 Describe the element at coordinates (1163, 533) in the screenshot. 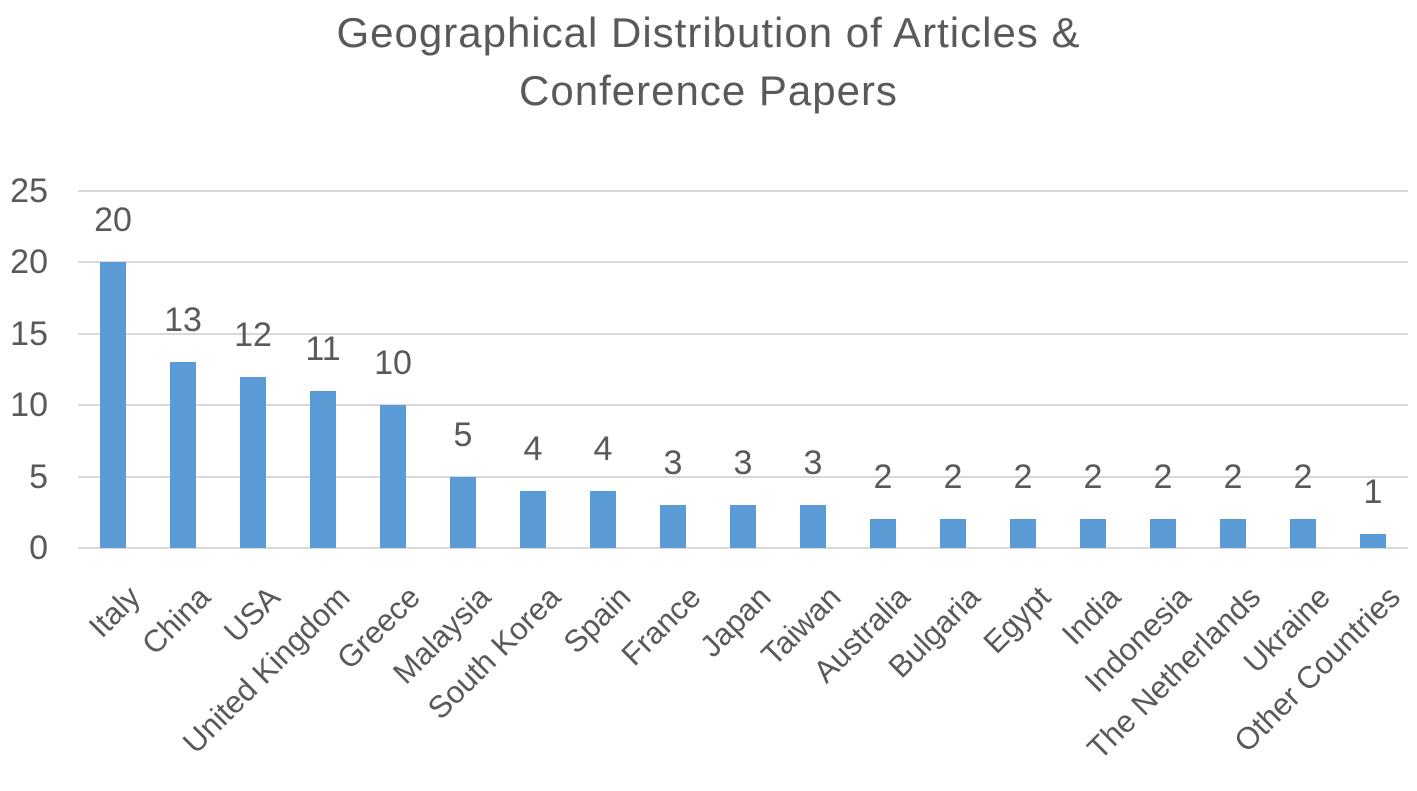

I see `bar-indonesia` at that location.